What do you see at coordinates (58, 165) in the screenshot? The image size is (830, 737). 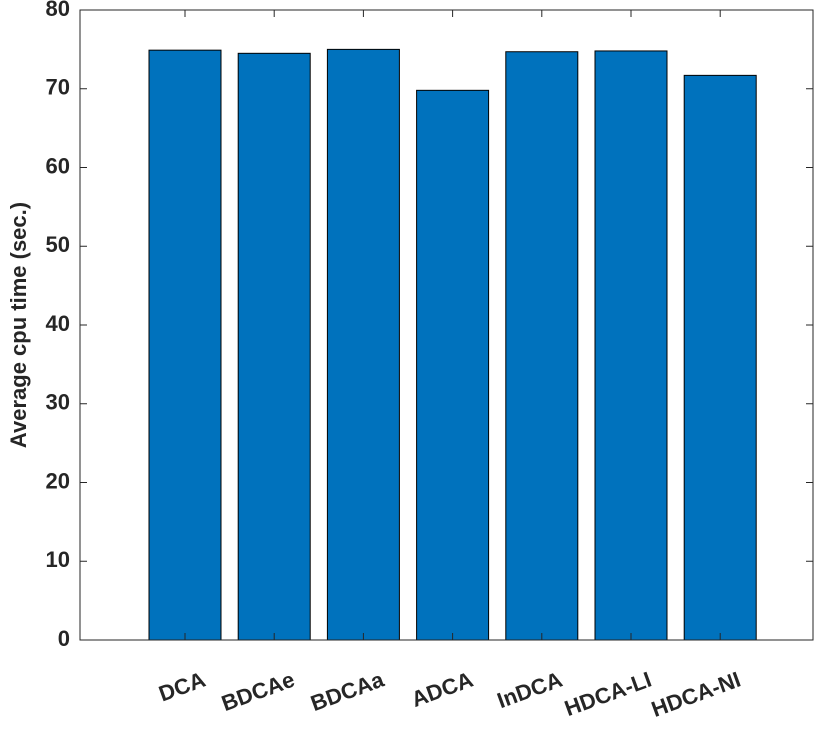 I see `y-tick-label: 60` at bounding box center [58, 165].